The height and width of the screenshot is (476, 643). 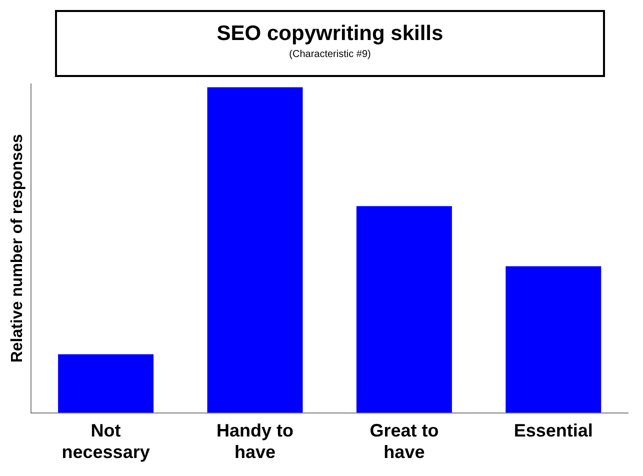 I want to click on chart-title: SEO copywriting skills, so click(x=330, y=34).